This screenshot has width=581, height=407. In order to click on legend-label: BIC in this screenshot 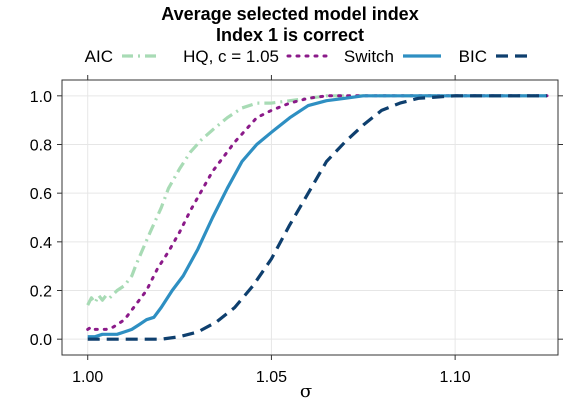, I will do `click(473, 56)`.